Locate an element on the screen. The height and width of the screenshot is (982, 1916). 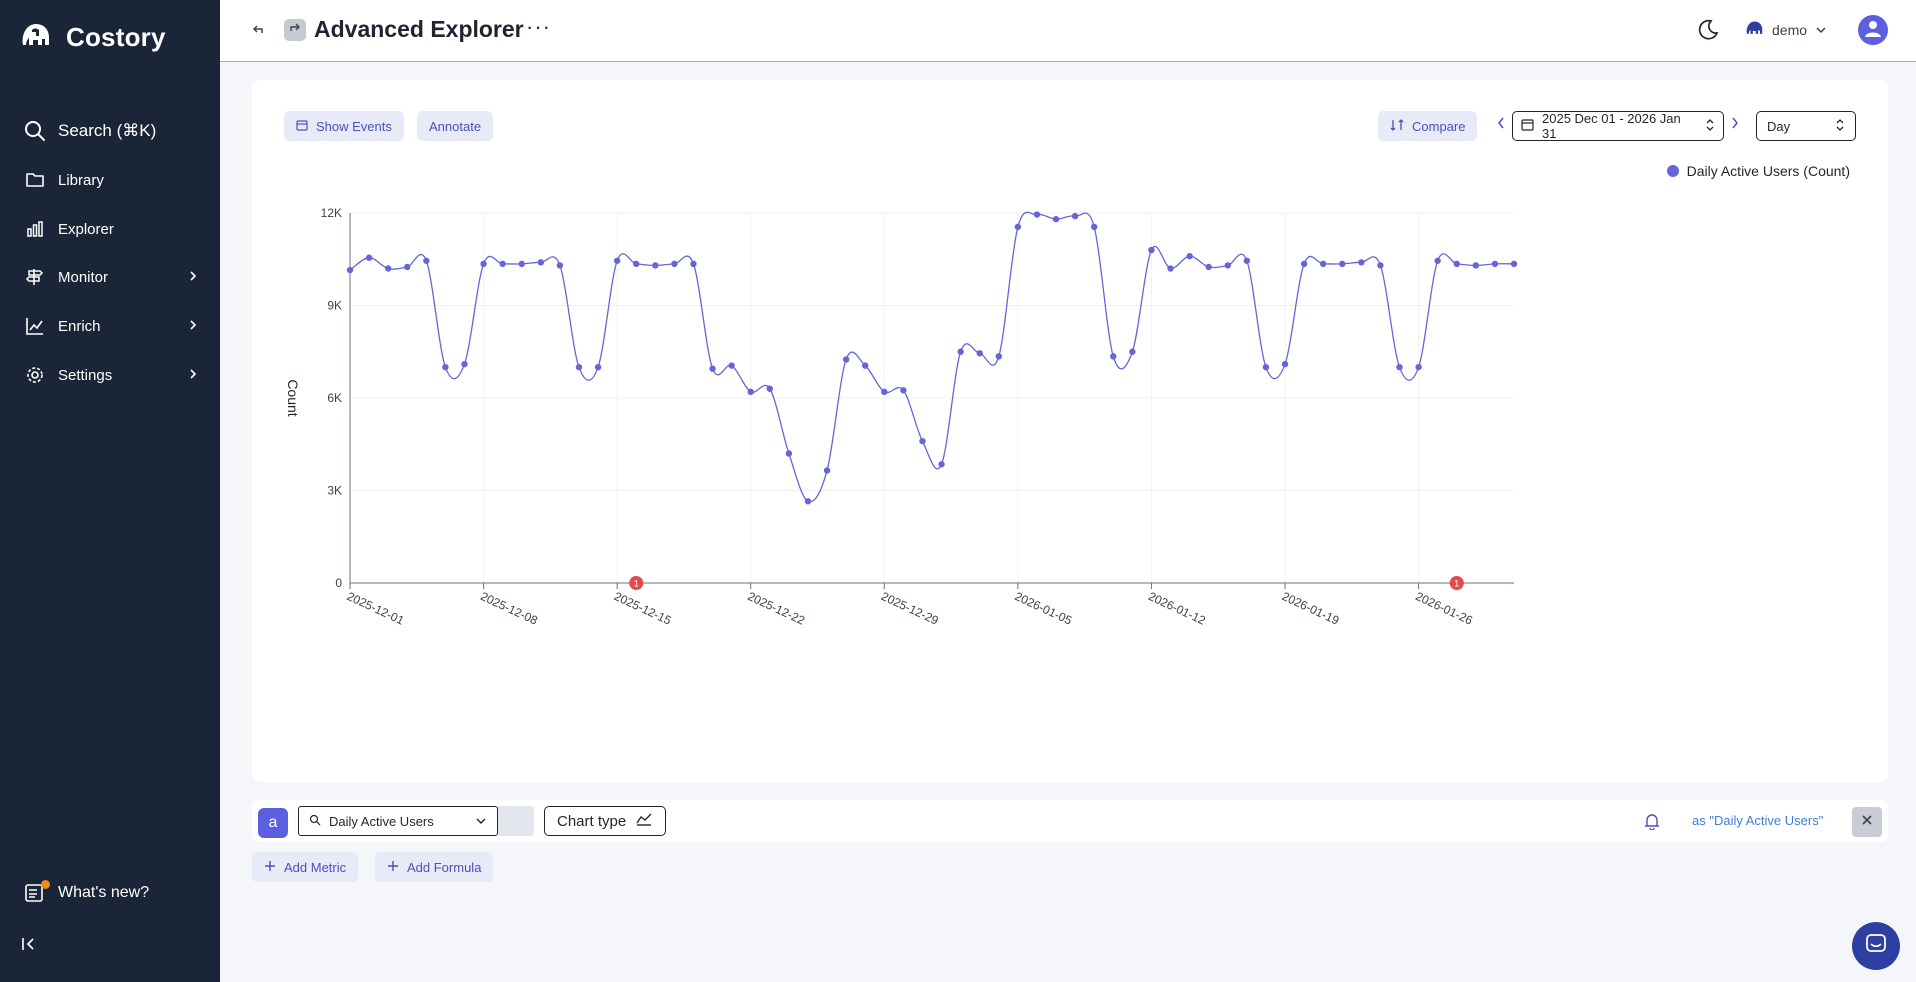
chart-type-label: Chart type is located at coordinates (592, 821).